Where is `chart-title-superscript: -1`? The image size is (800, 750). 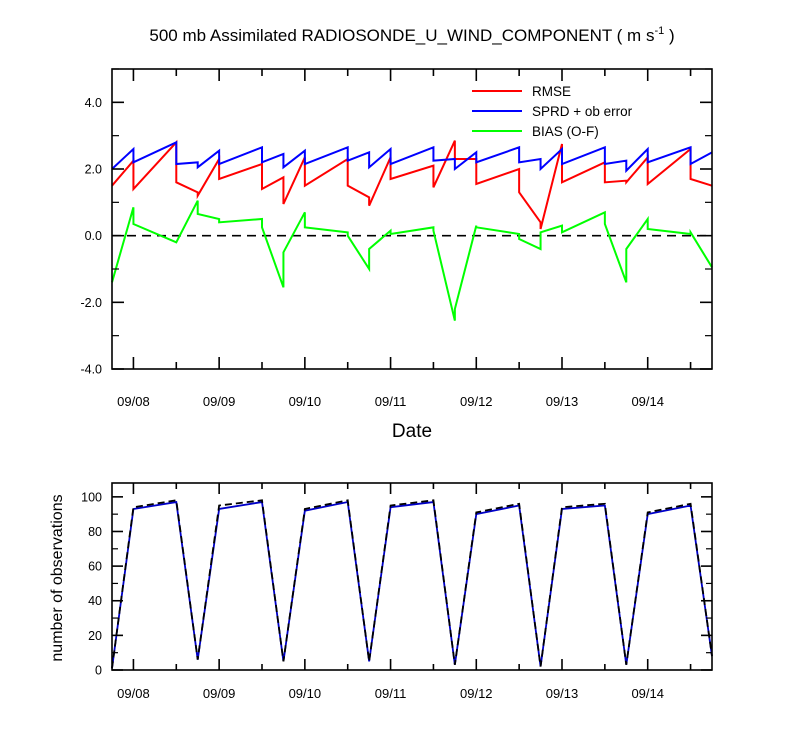 chart-title-superscript: -1 is located at coordinates (659, 31).